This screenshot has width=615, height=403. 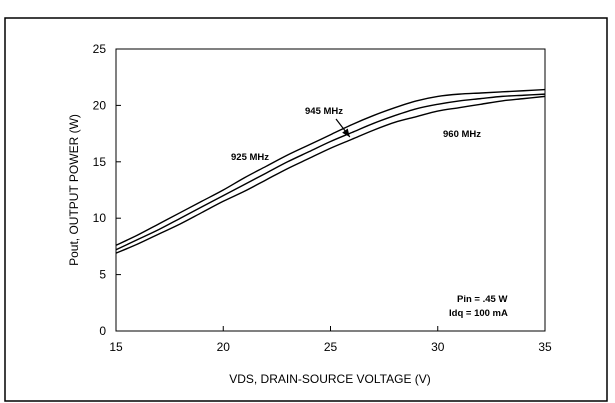 I want to click on x-tick-label: 35, so click(x=545, y=347).